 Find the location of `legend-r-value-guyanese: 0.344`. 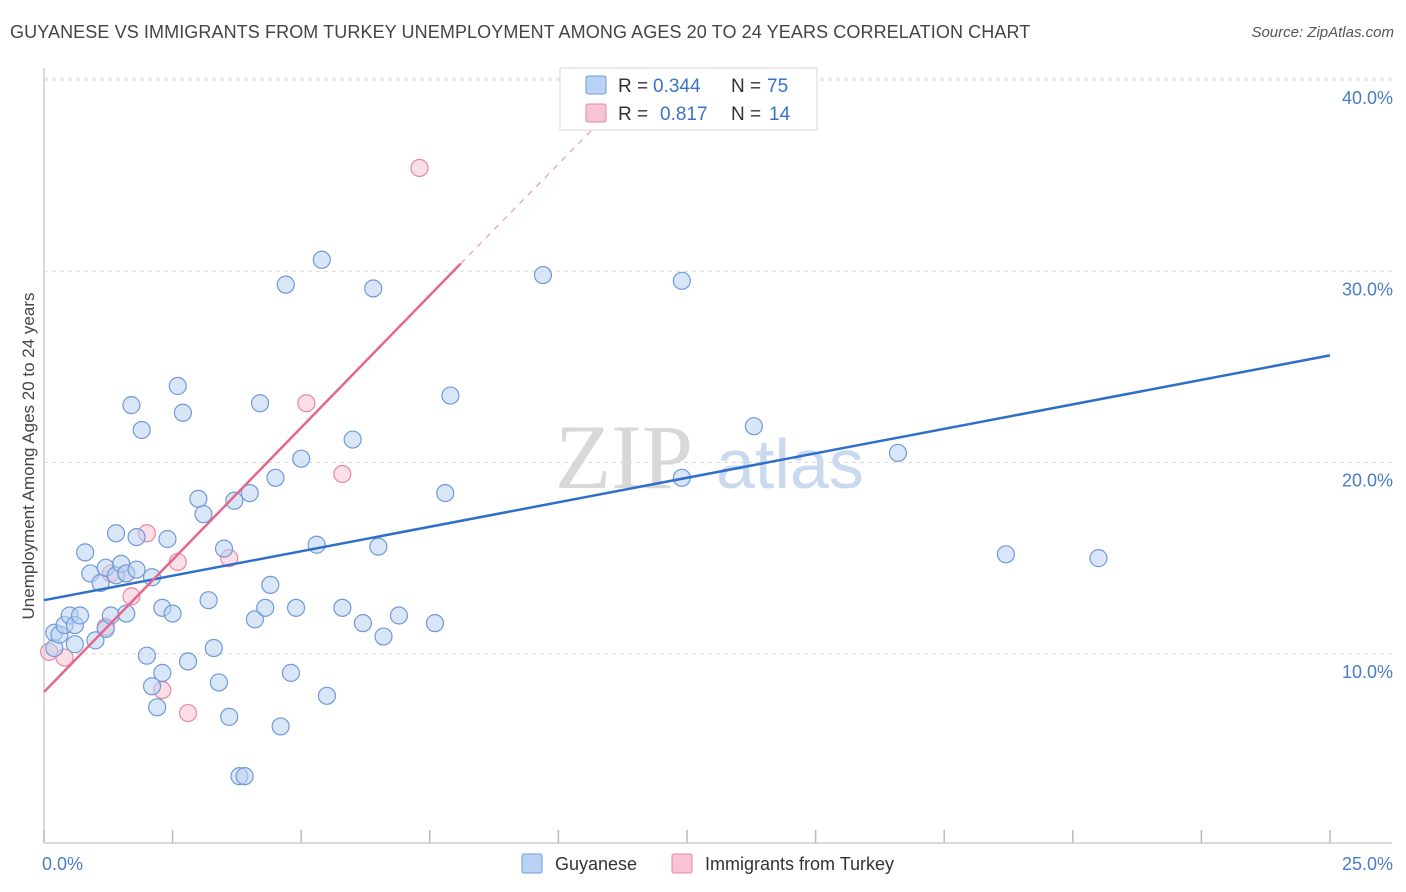

legend-r-value-guyanese: 0.344 is located at coordinates (677, 86).